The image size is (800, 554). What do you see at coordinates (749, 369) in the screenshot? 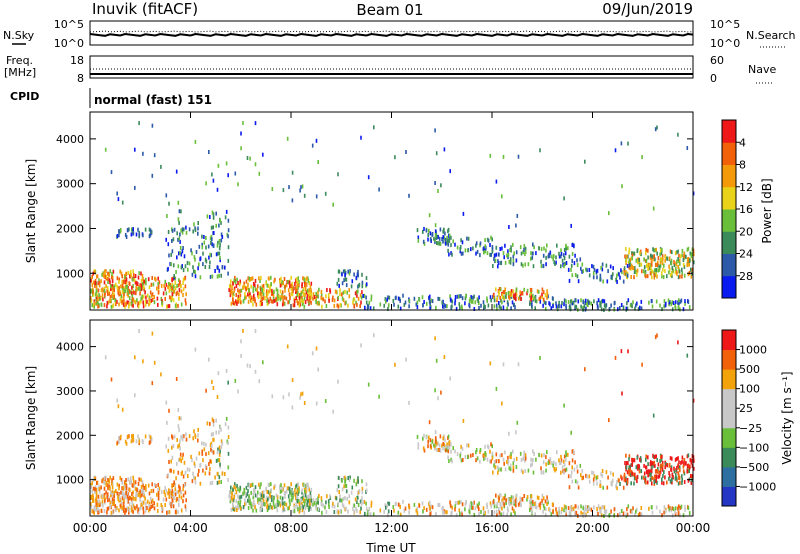
I see `colorbar-tick-label: 500` at bounding box center [749, 369].